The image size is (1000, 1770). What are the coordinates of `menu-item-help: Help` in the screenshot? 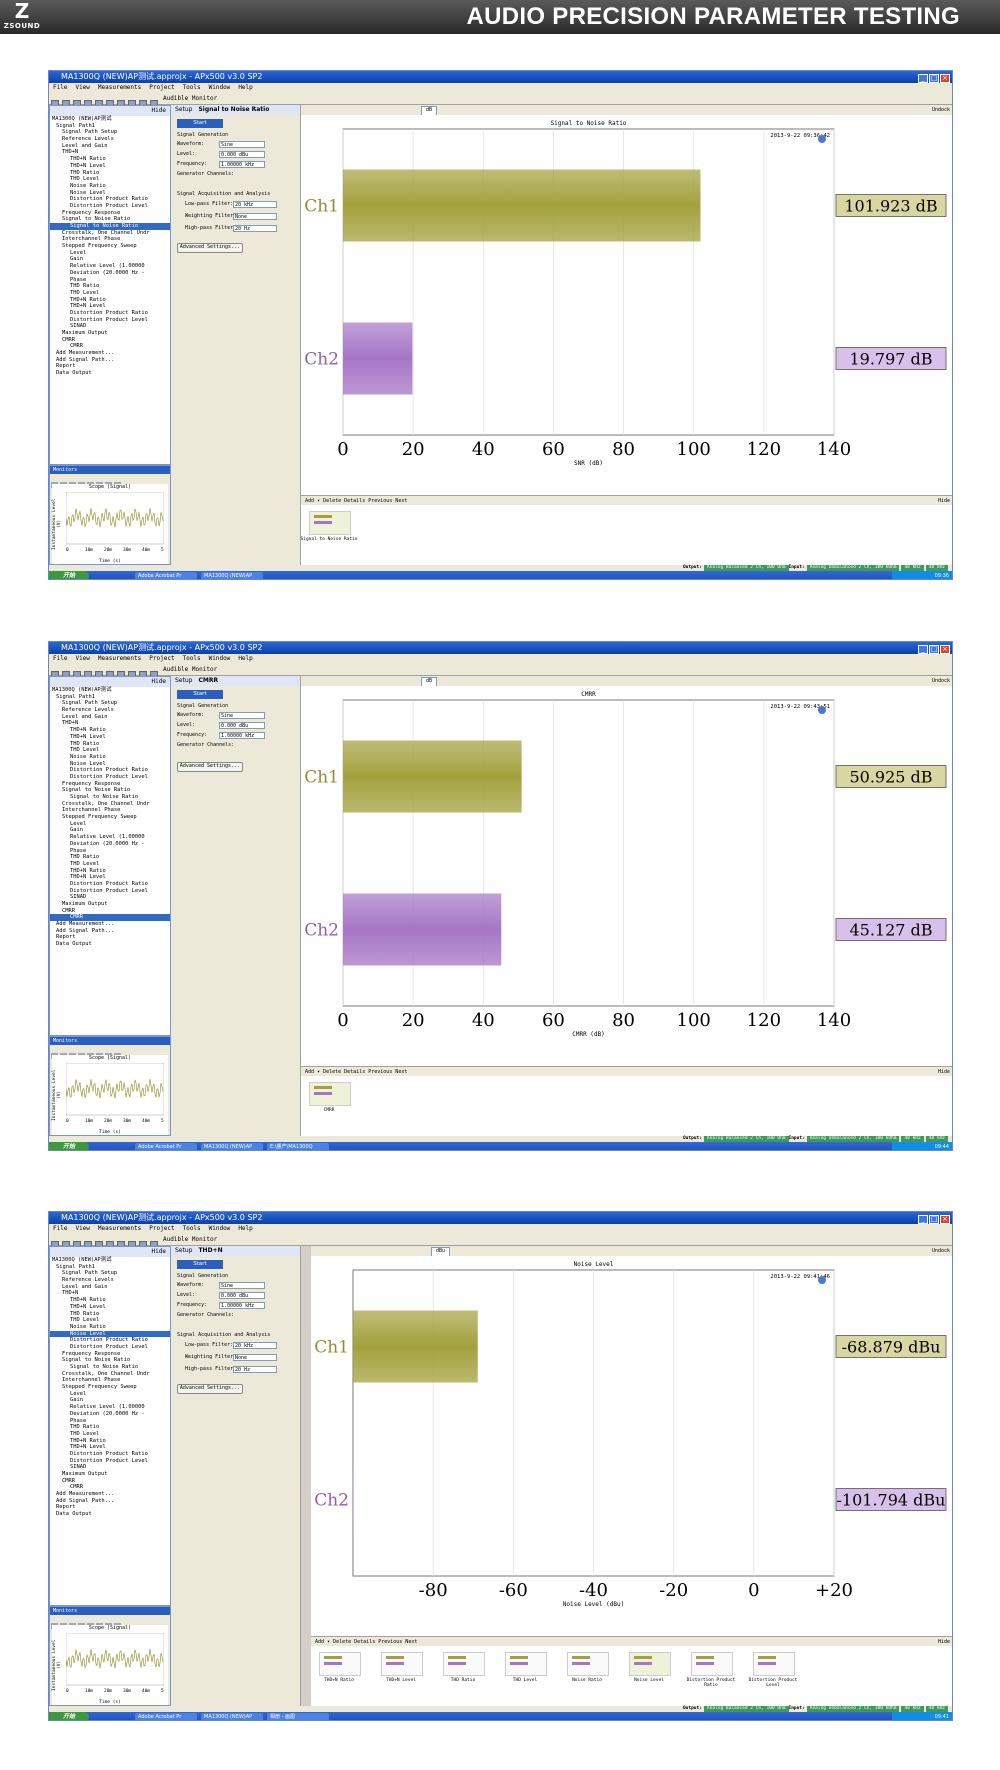 It's located at (245, 1228).